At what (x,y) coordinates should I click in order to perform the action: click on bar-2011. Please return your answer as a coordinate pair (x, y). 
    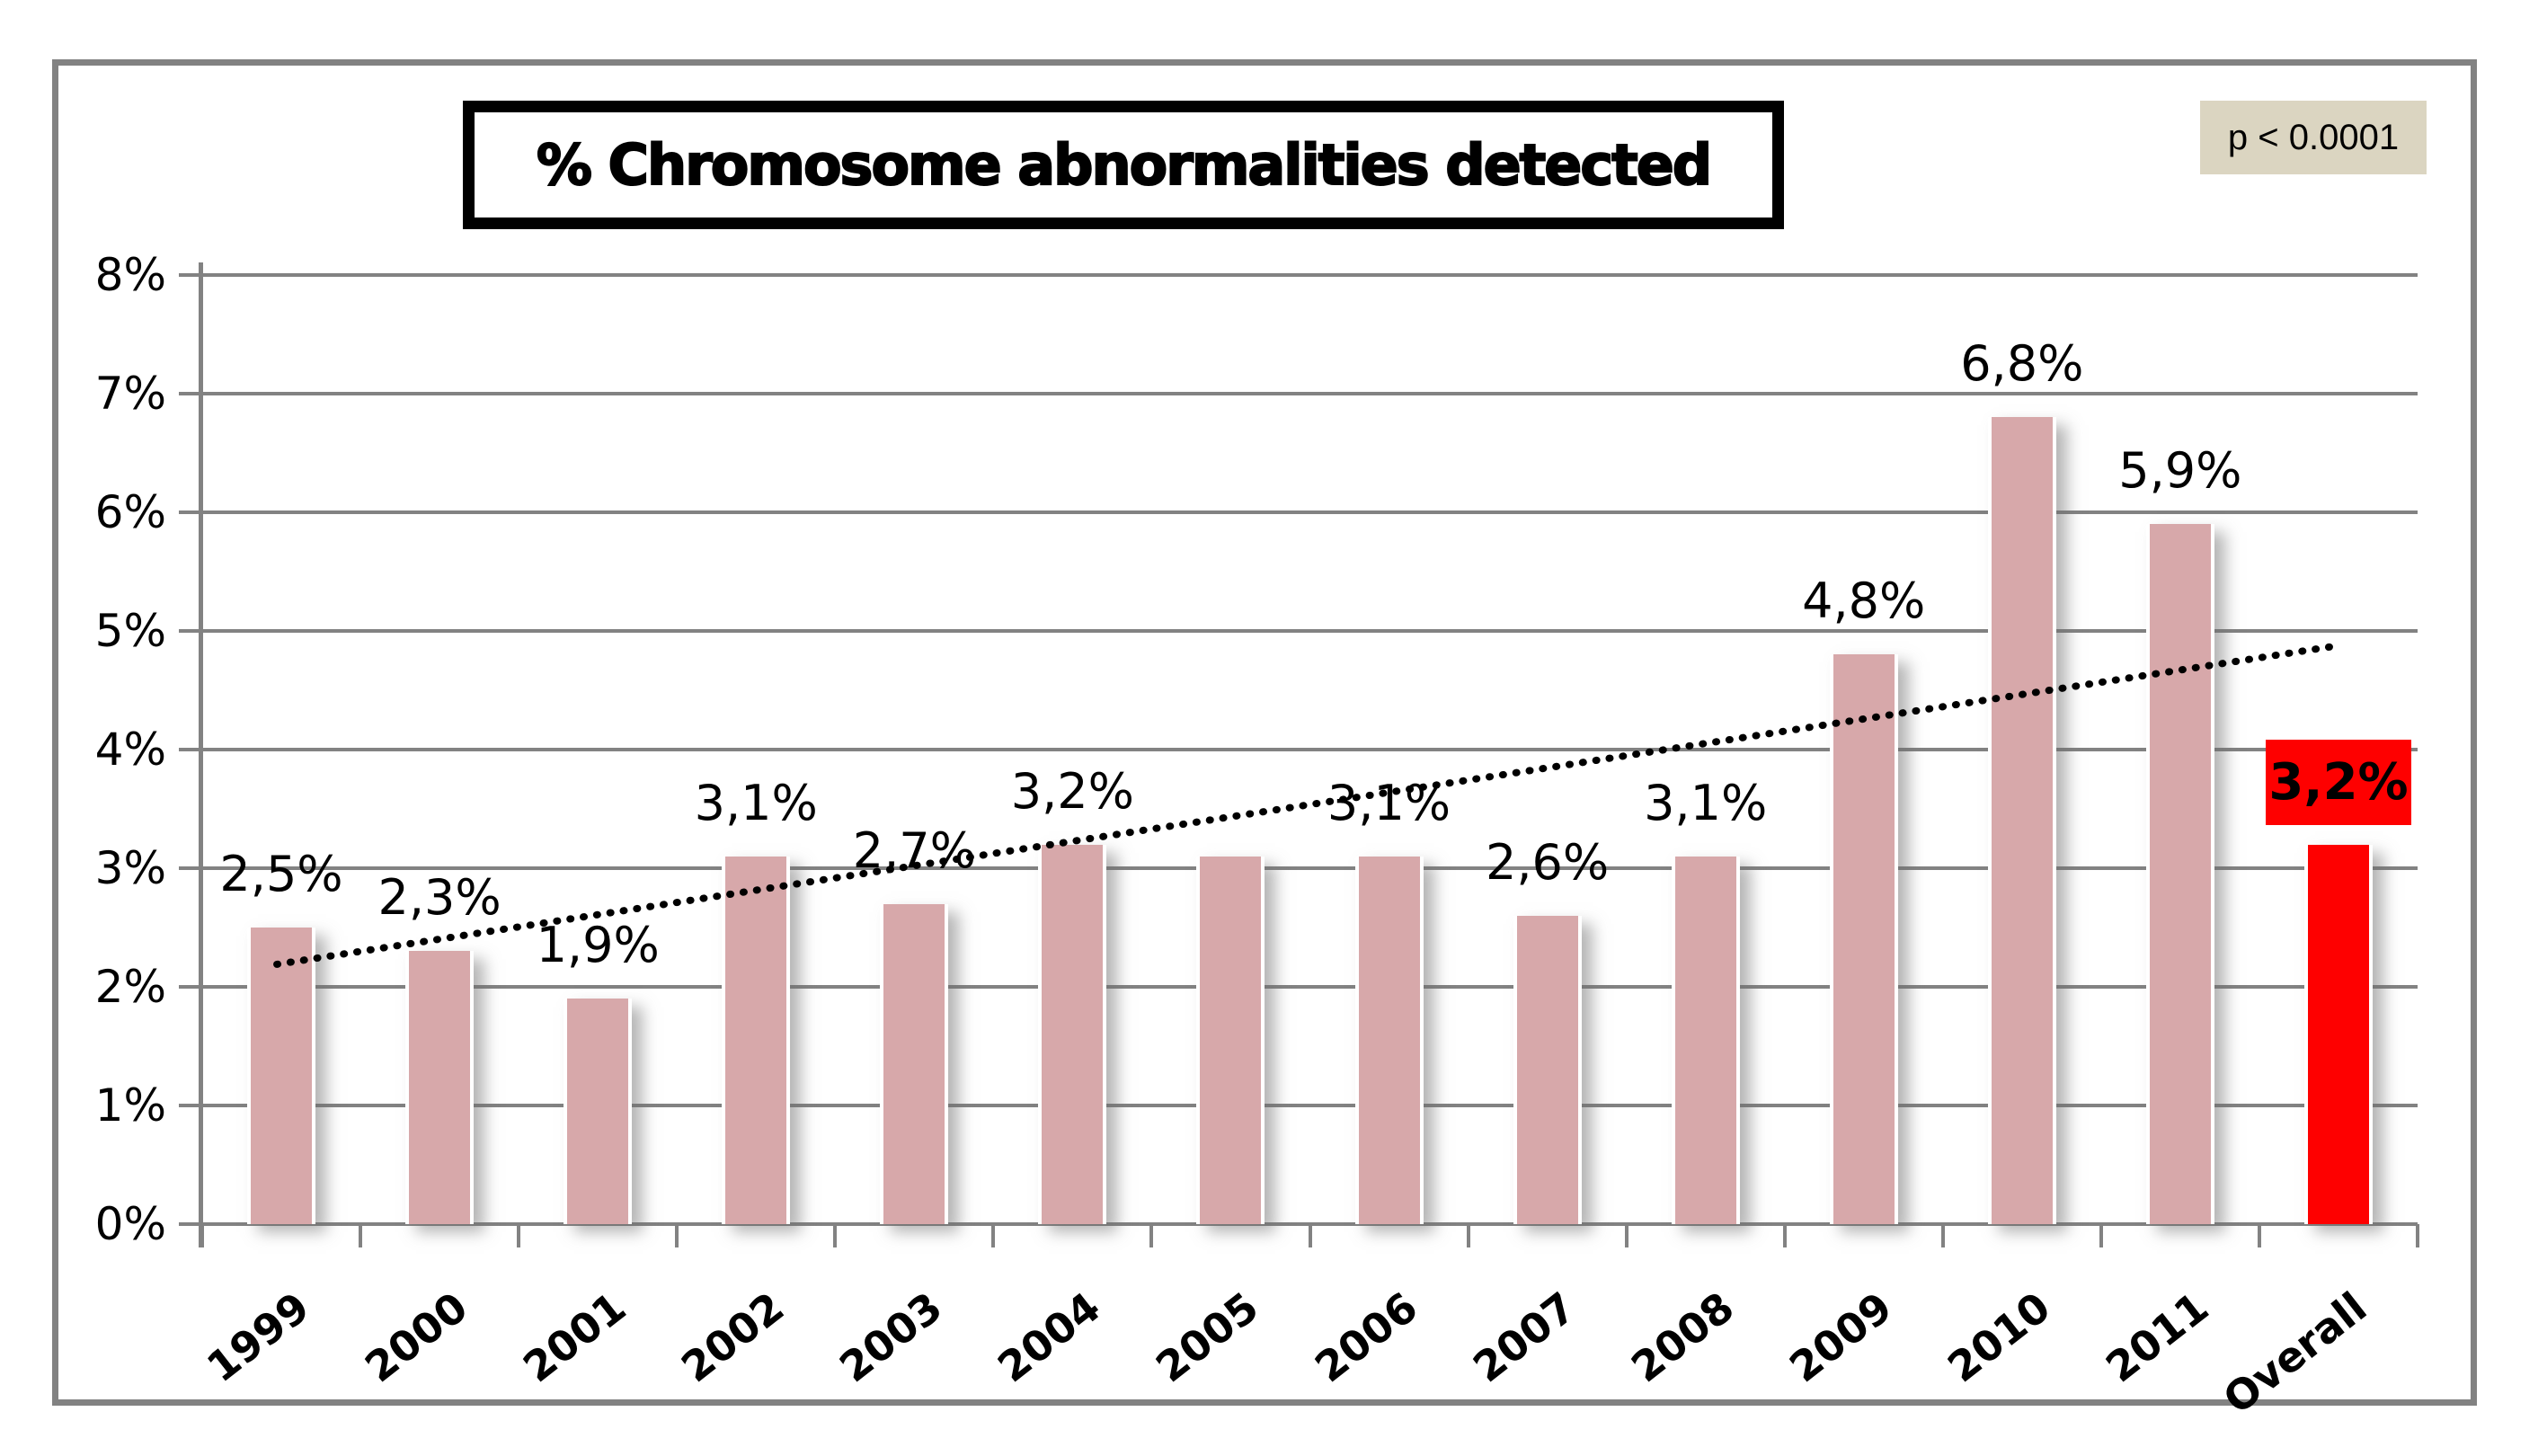
    Looking at the image, I should click on (2179, 874).